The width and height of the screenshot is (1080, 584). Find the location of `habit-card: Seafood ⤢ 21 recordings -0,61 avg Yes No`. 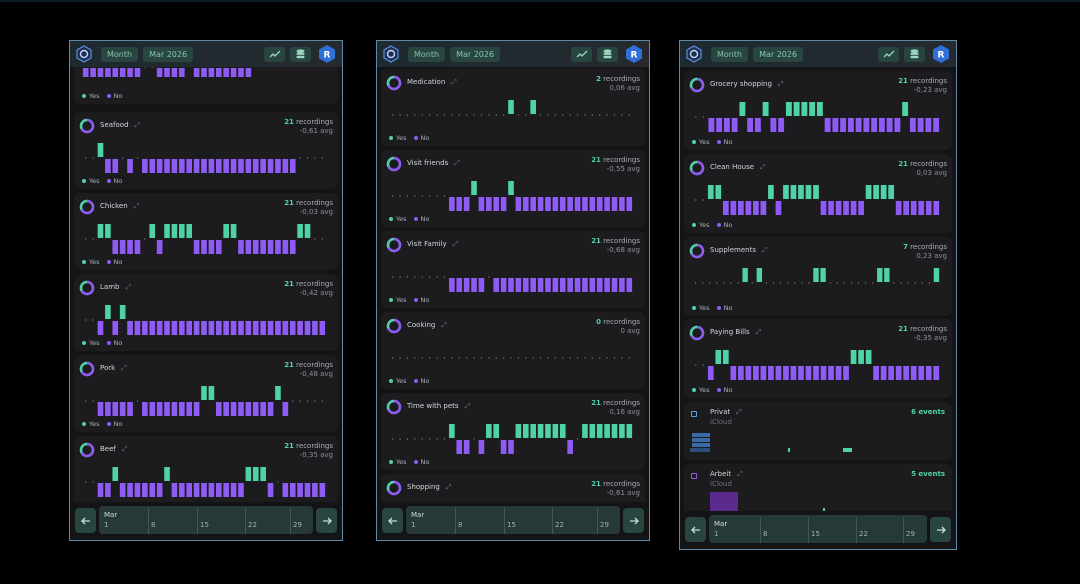

habit-card: Seafood ⤢ 21 recordings -0,61 avg Yes No is located at coordinates (206, 150).